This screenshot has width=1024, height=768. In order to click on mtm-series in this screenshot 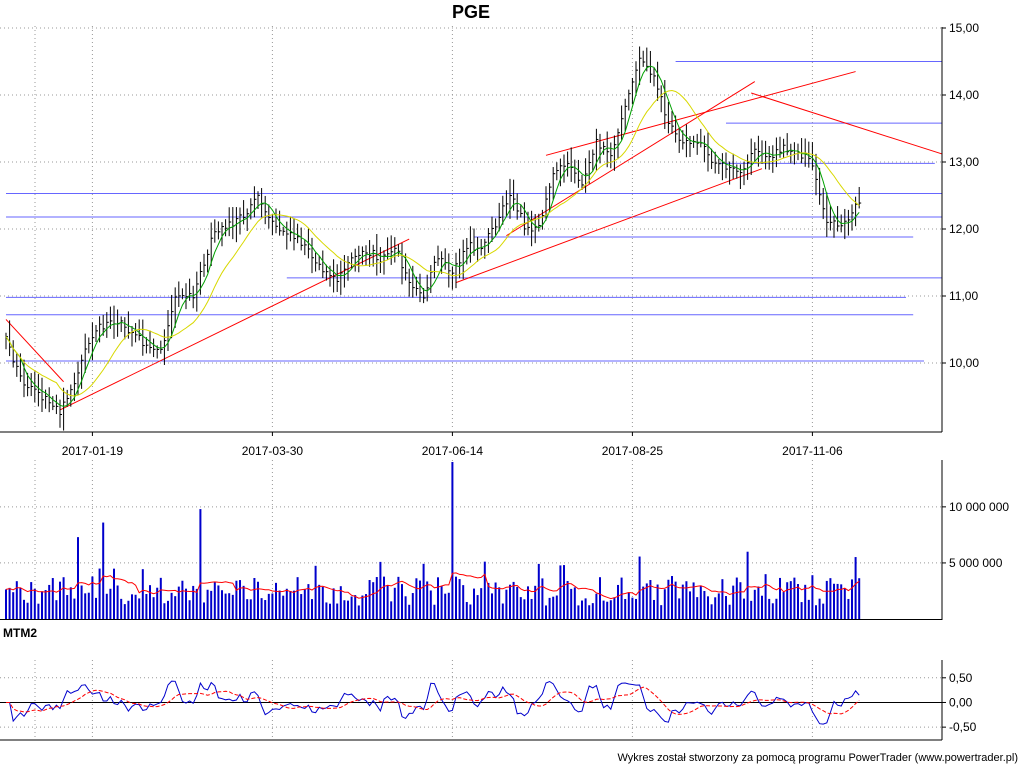, I will do `click(433, 702)`.